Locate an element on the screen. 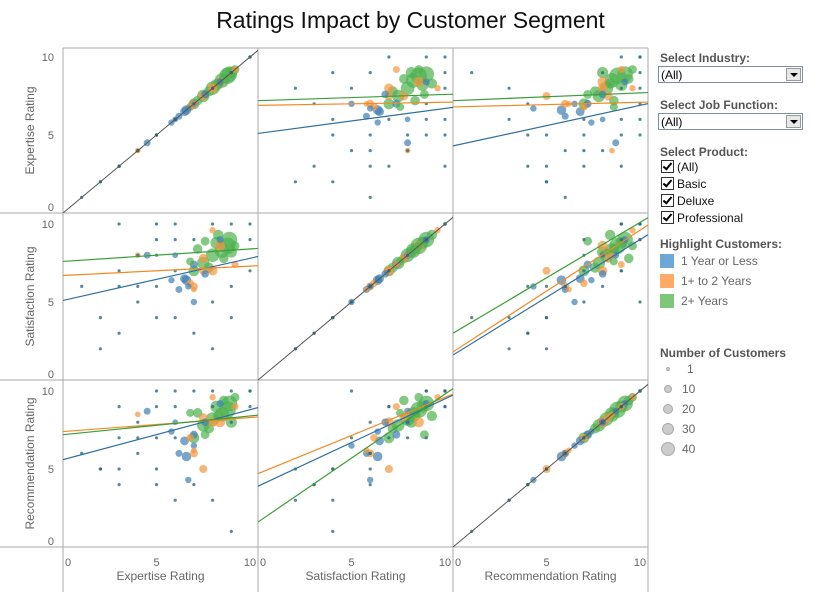  highlight-item-1-year-or-less: 1 Year or Less is located at coordinates (709, 261).